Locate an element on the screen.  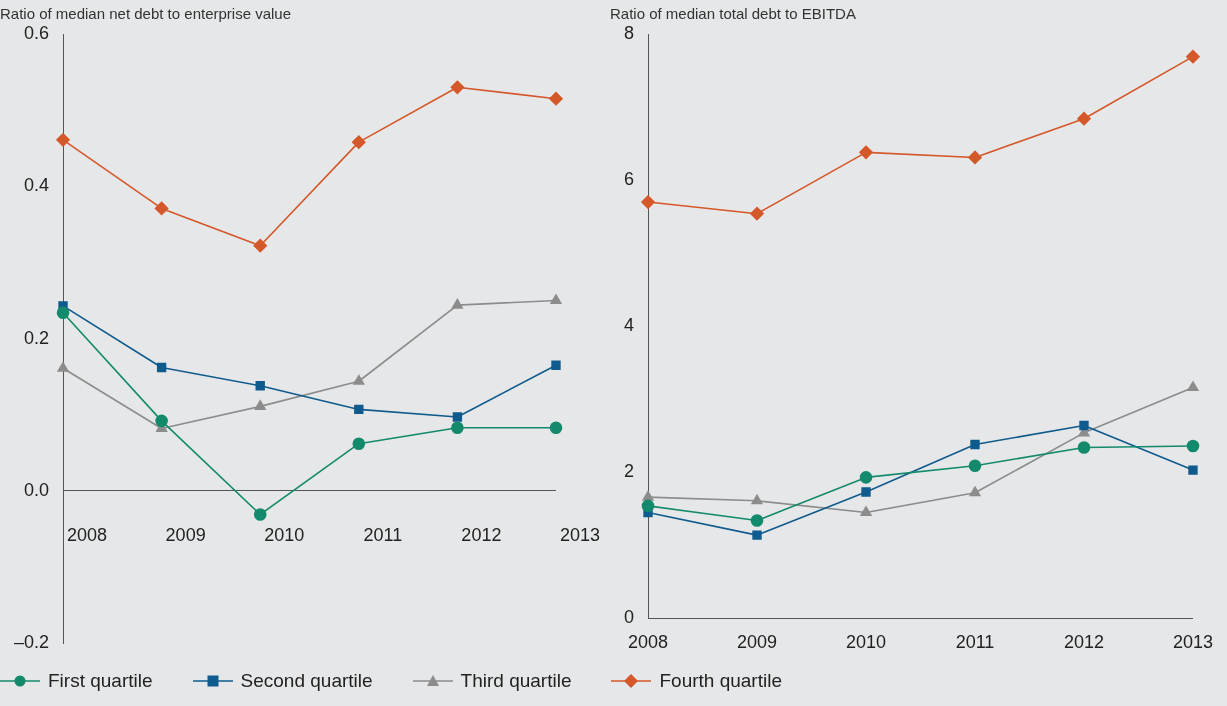
y-tick-label: 0.4 is located at coordinates (37, 185).